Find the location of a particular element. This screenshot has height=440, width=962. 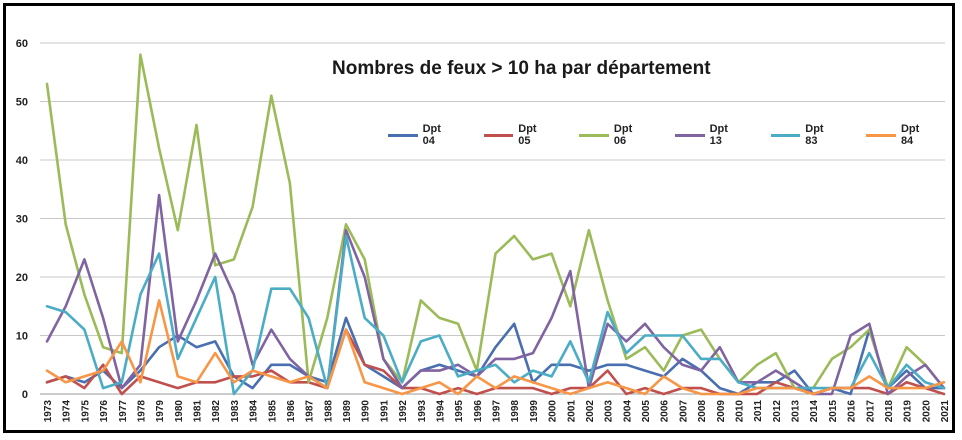

x-tick-label: 2019 is located at coordinates (908, 411).